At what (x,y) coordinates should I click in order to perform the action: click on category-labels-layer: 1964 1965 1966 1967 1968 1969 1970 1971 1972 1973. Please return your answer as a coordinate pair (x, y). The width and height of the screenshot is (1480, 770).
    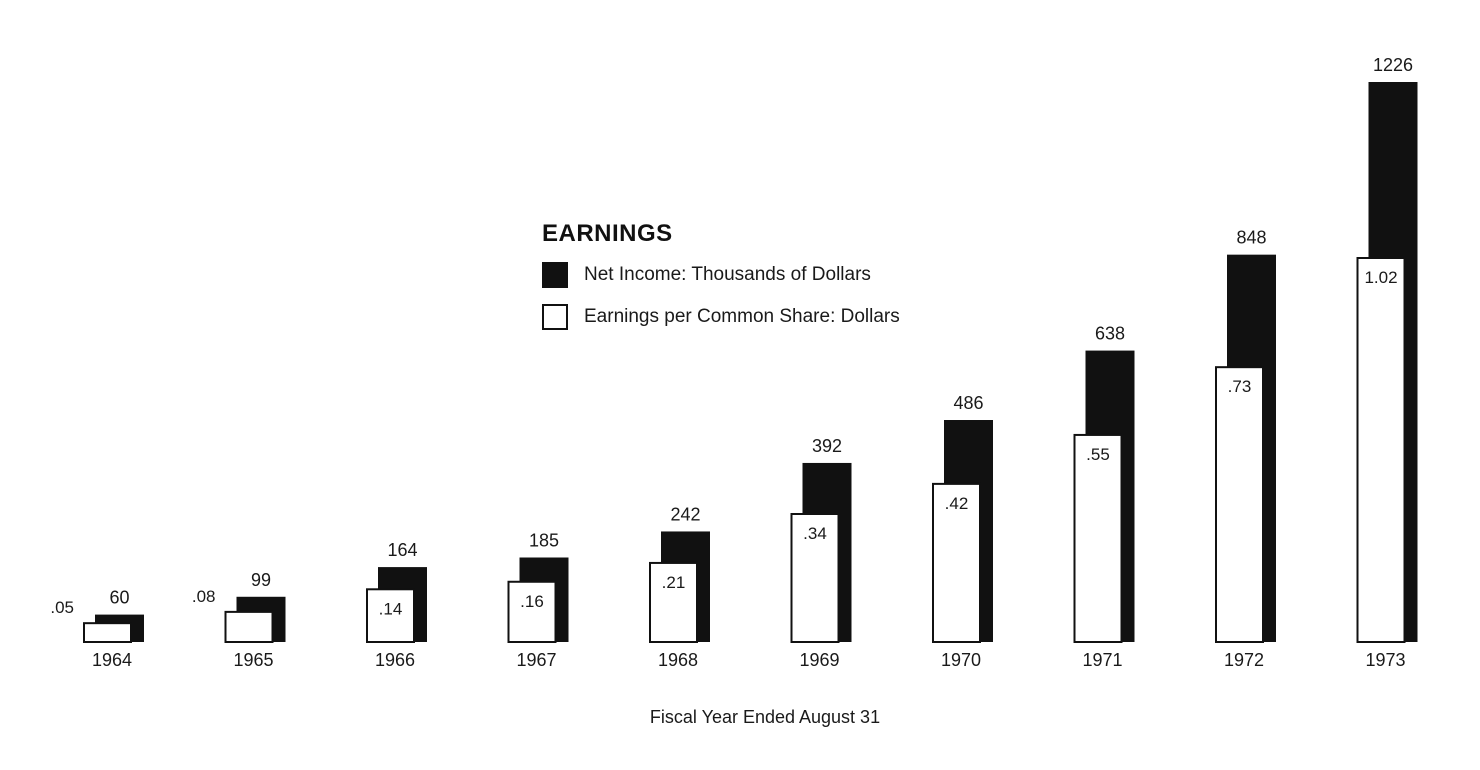
    Looking at the image, I should click on (749, 660).